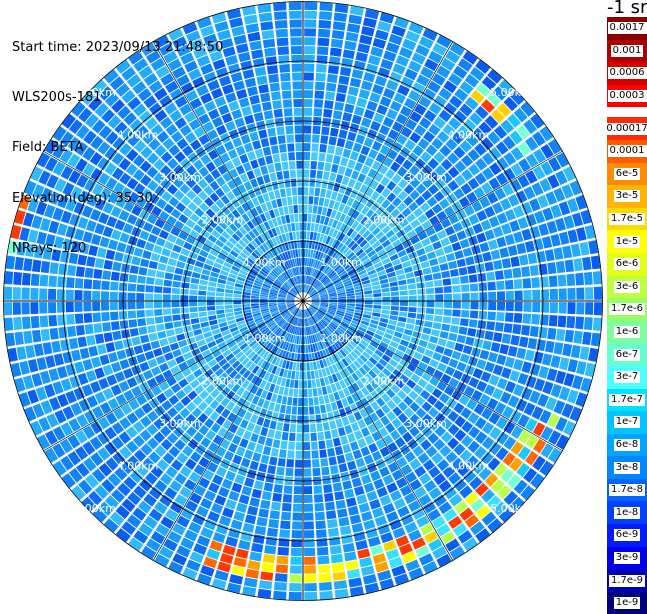 This screenshot has height=614, width=647. What do you see at coordinates (95, 92) in the screenshot?
I see `range-ring-label: 5.00km` at bounding box center [95, 92].